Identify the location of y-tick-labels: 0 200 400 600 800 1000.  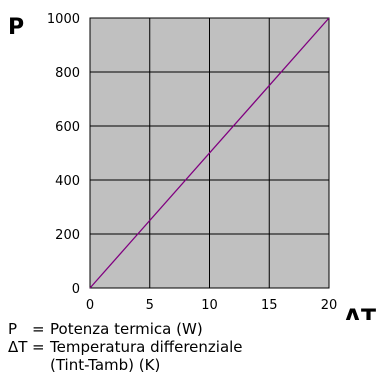
(63, 154).